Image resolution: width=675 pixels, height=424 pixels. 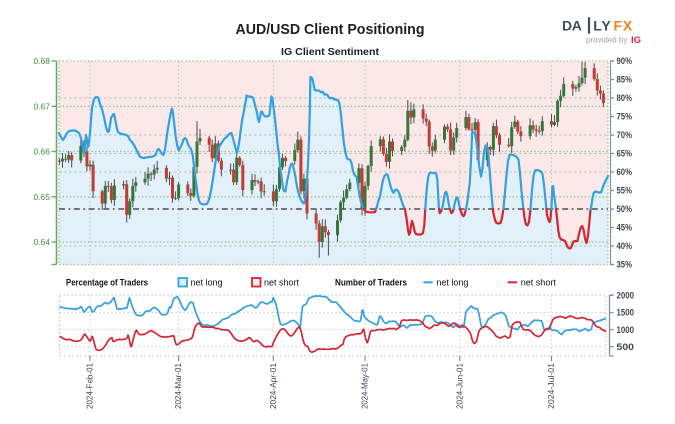 What do you see at coordinates (365, 386) in the screenshot?
I see `svg-text: 2024-May-01` at bounding box center [365, 386].